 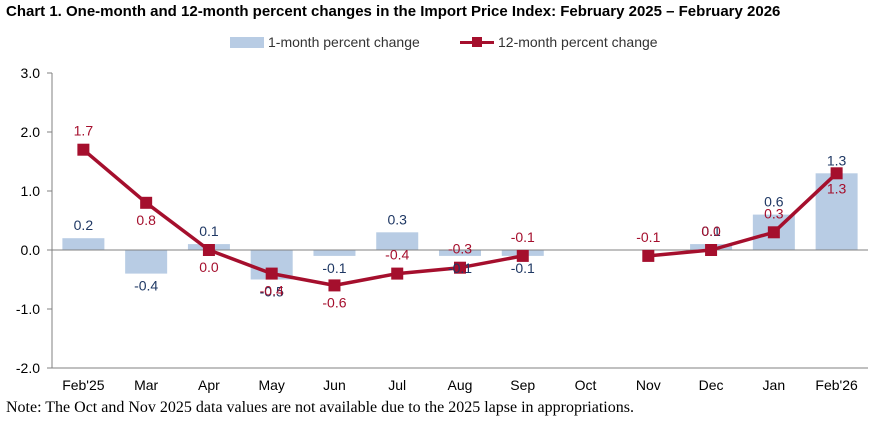 I want to click on x-tick-label: Aug, so click(x=460, y=385).